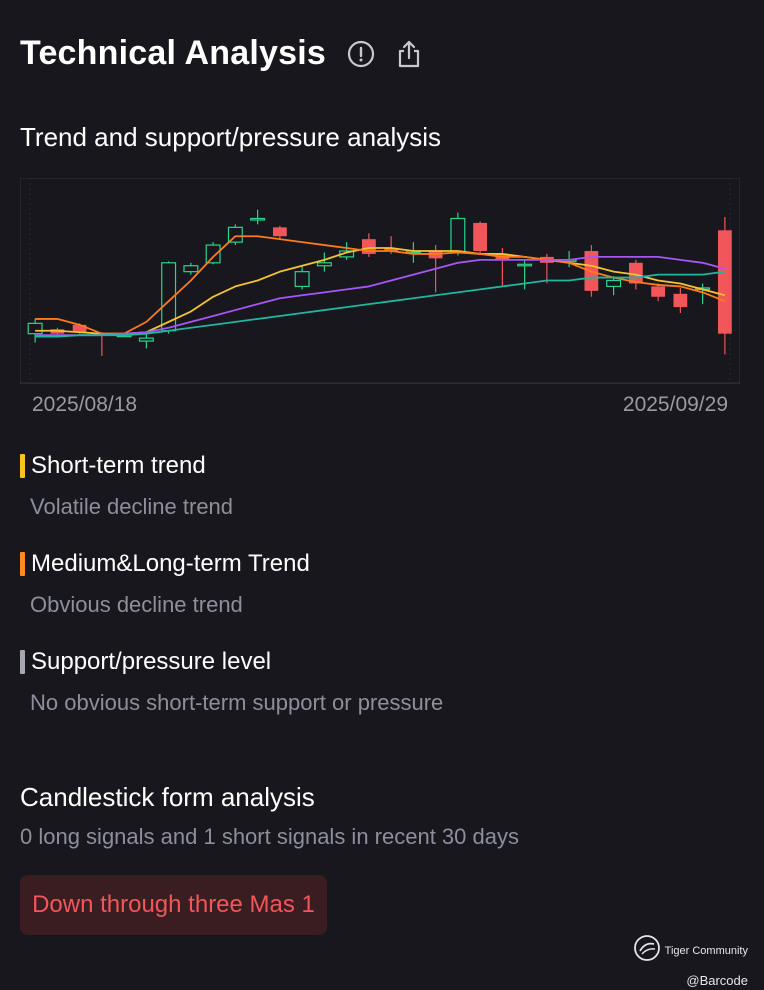  What do you see at coordinates (647, 950) in the screenshot?
I see `tiger-logo-icon` at bounding box center [647, 950].